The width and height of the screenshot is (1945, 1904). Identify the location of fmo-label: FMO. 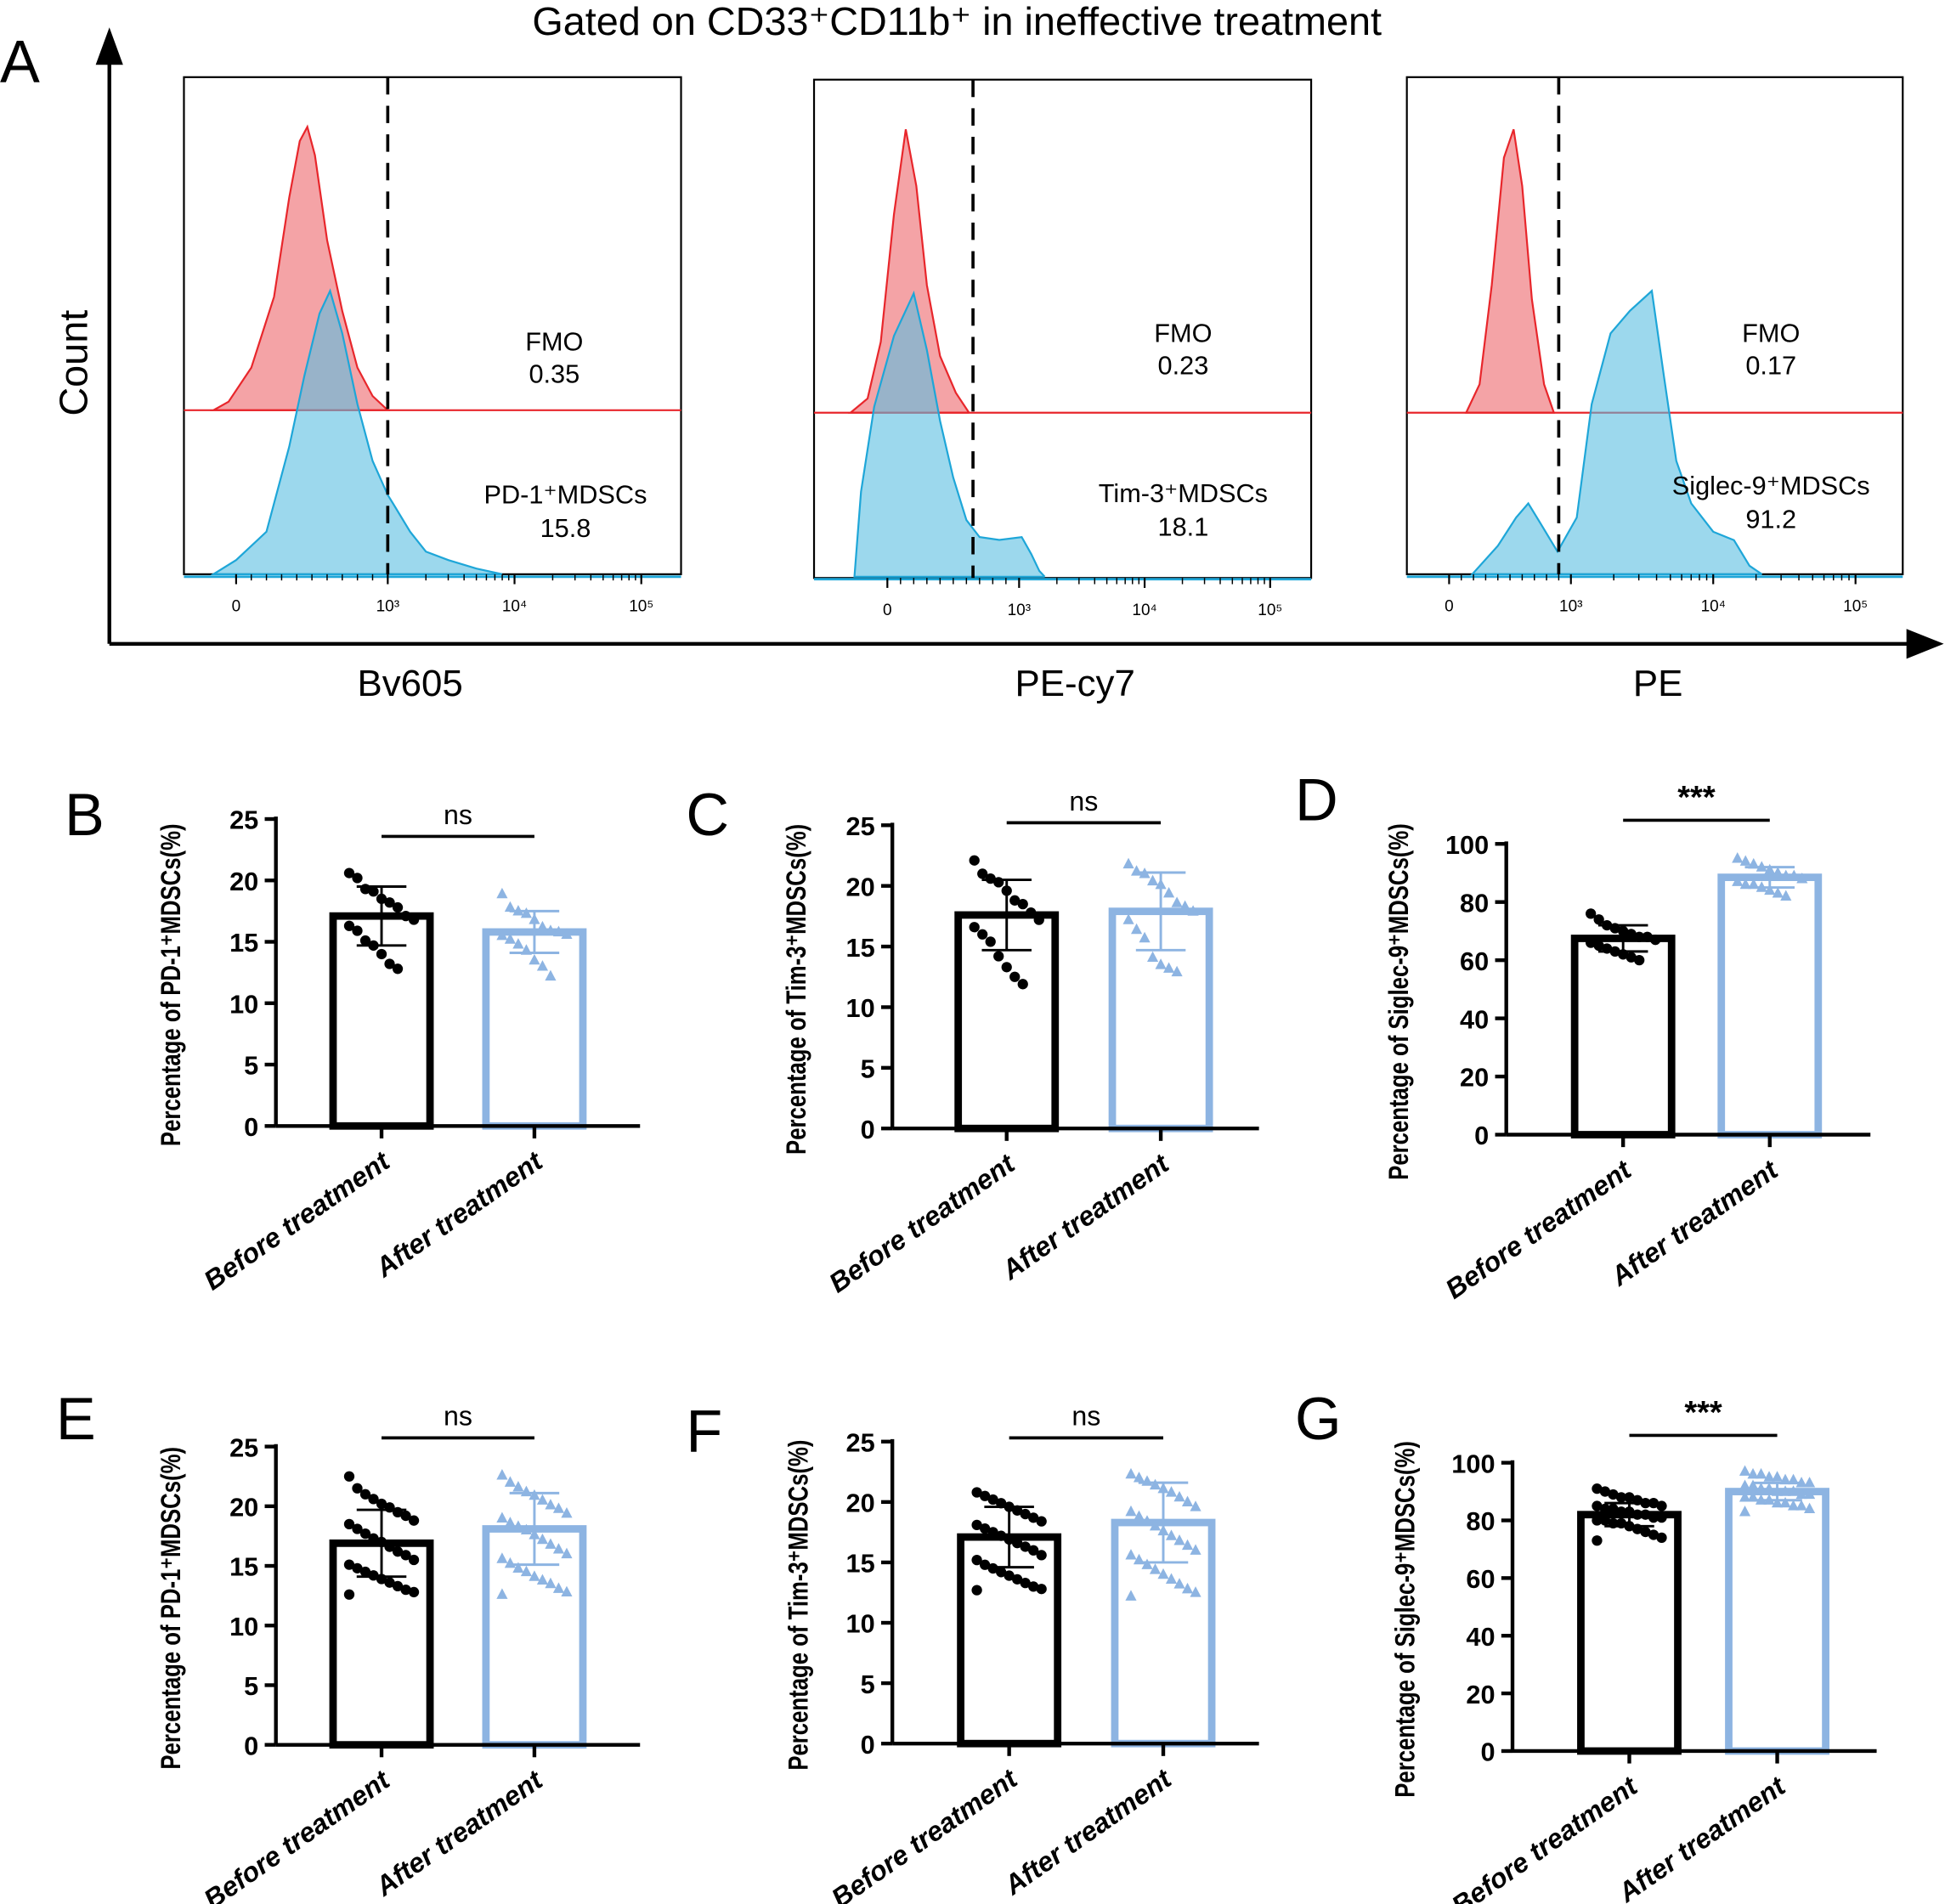
(1183, 332).